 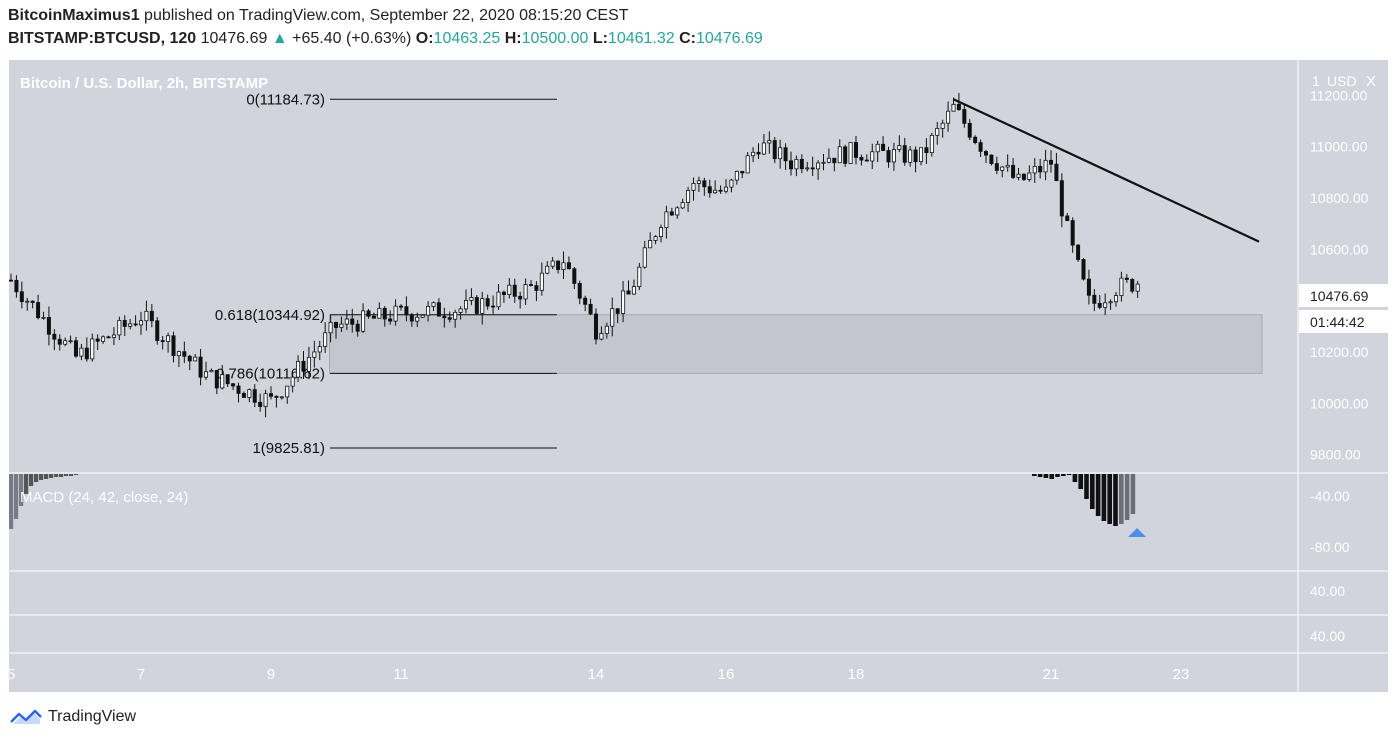 I want to click on tradingview-cloud-icon, so click(x=26, y=716).